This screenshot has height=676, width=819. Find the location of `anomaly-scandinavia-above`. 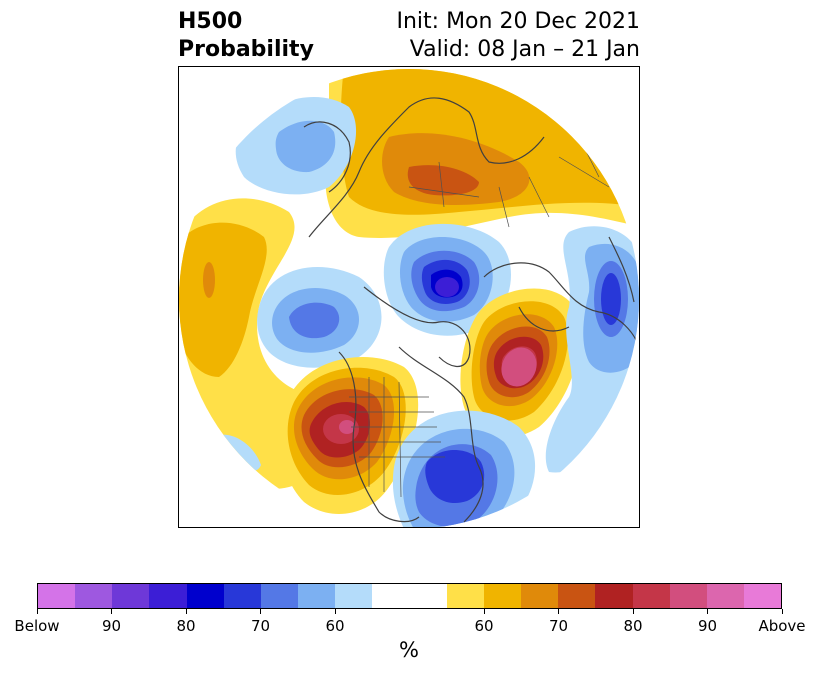

anomaly-scandinavia-above is located at coordinates (520, 363).